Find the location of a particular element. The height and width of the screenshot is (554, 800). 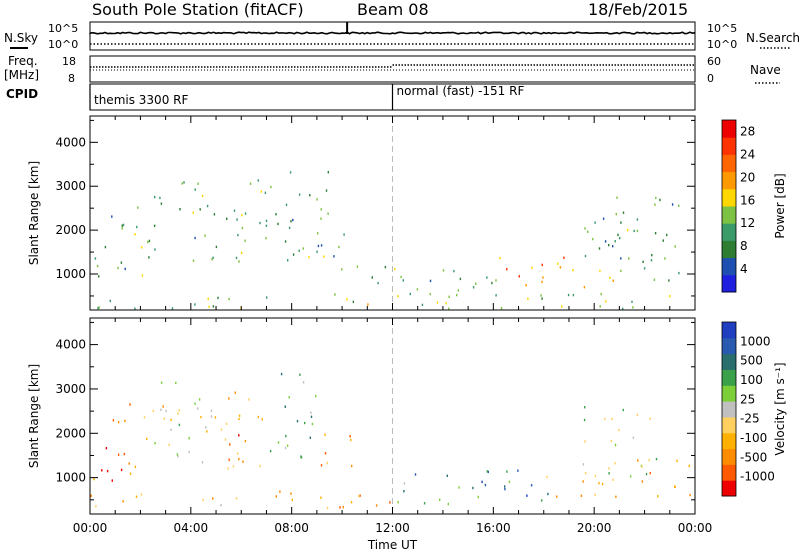

nsky-line is located at coordinates (392, 33).